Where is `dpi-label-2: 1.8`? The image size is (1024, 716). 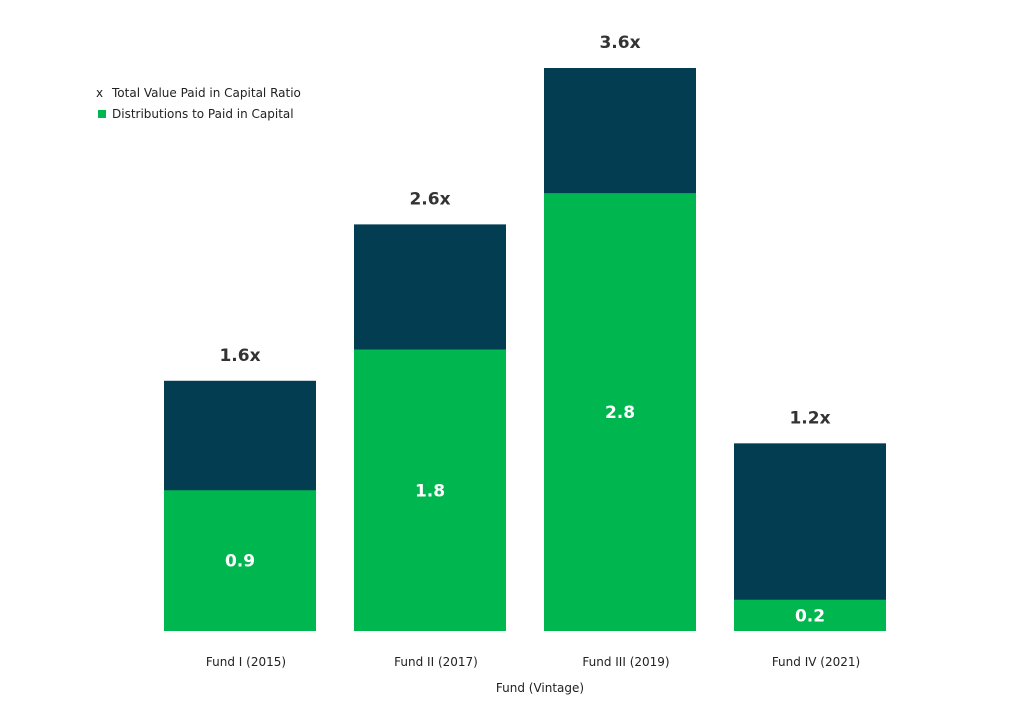 dpi-label-2: 1.8 is located at coordinates (430, 491).